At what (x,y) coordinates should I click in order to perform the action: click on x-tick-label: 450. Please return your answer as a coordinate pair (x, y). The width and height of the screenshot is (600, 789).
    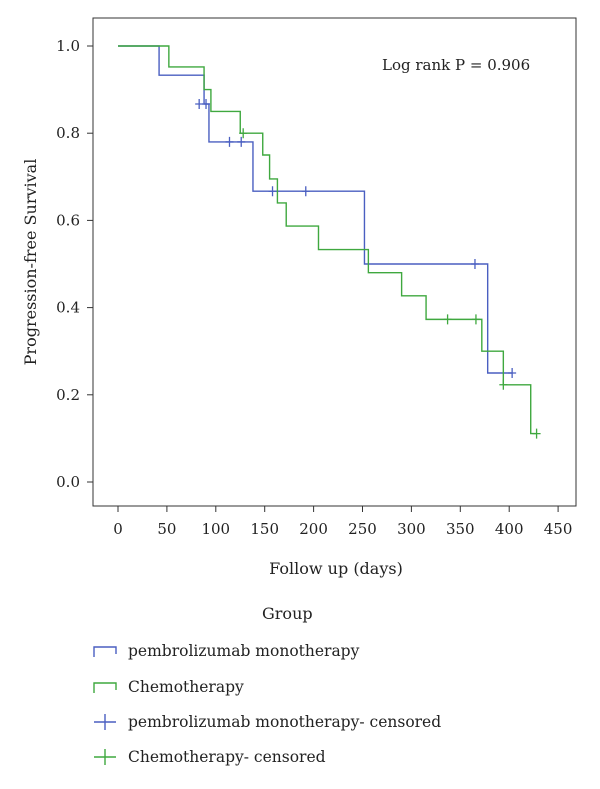
    Looking at the image, I should click on (558, 529).